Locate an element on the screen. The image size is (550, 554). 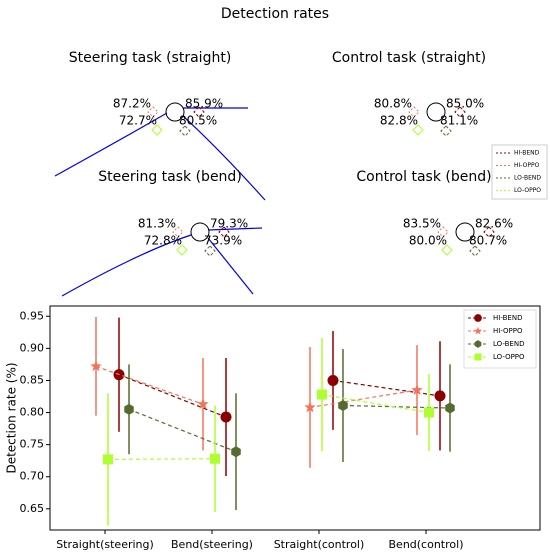
rate-label: 73.9% is located at coordinates (223, 241).